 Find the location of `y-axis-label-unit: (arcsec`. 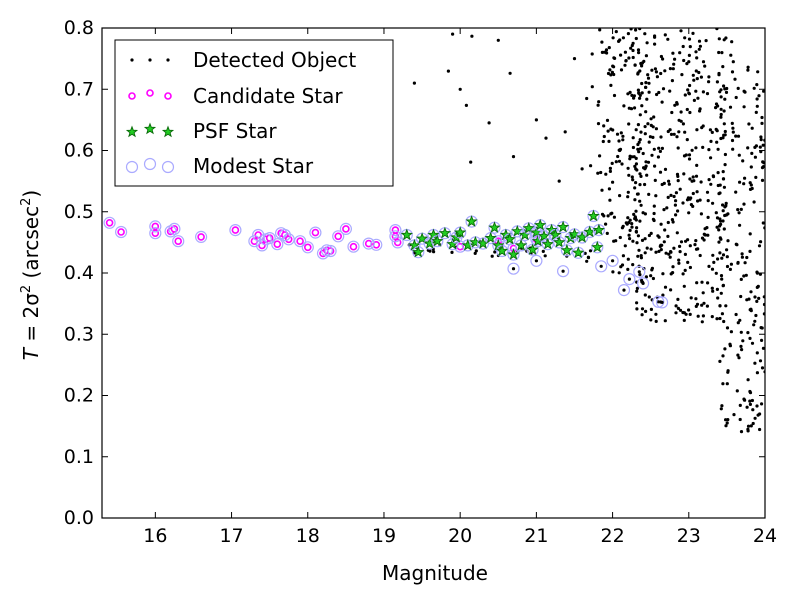

y-axis-label-unit: (arcsec is located at coordinates (31, 245).